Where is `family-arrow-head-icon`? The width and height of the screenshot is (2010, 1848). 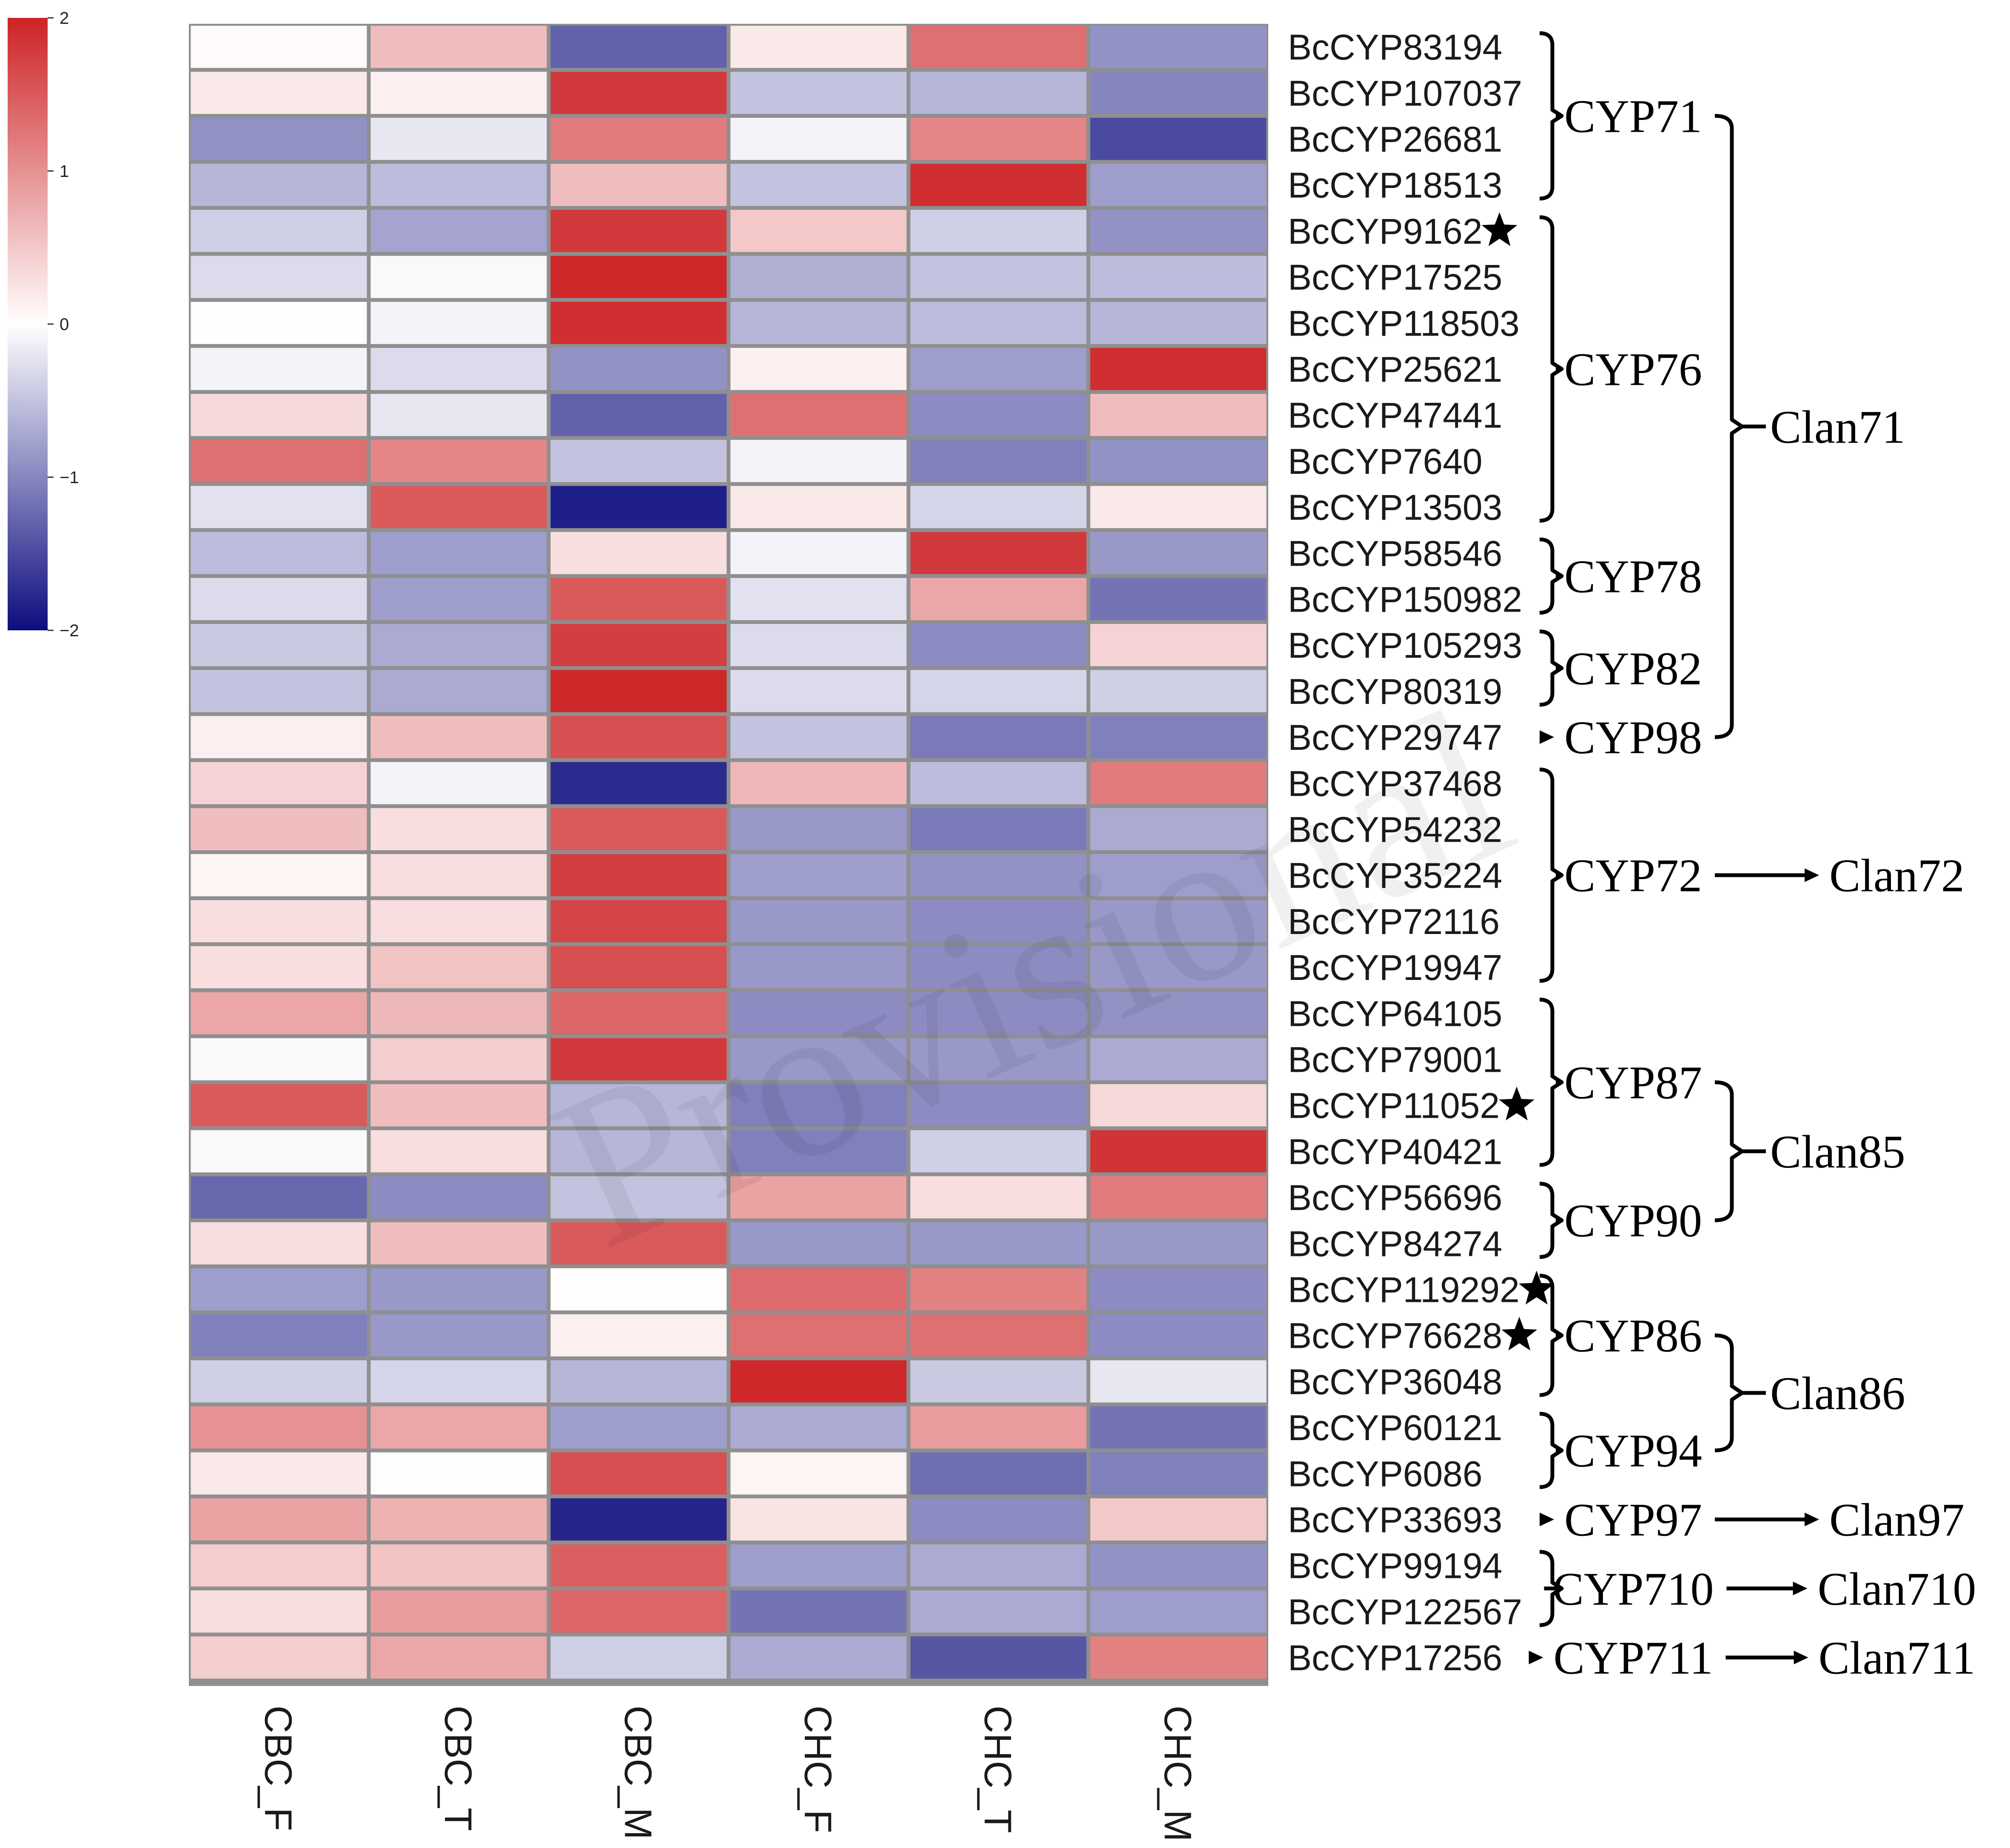 family-arrow-head-icon is located at coordinates (1547, 1519).